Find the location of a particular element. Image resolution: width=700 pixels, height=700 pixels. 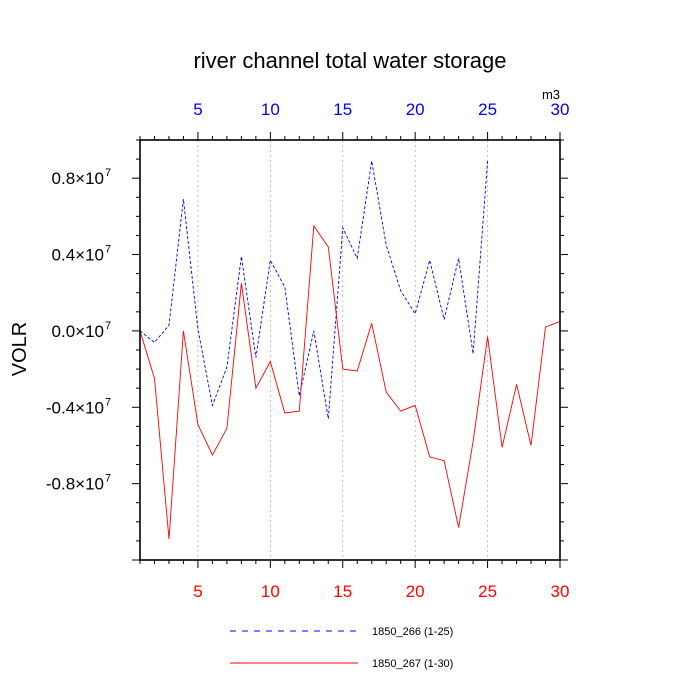

y-tick-label: 0.8×10 is located at coordinates (78, 178).